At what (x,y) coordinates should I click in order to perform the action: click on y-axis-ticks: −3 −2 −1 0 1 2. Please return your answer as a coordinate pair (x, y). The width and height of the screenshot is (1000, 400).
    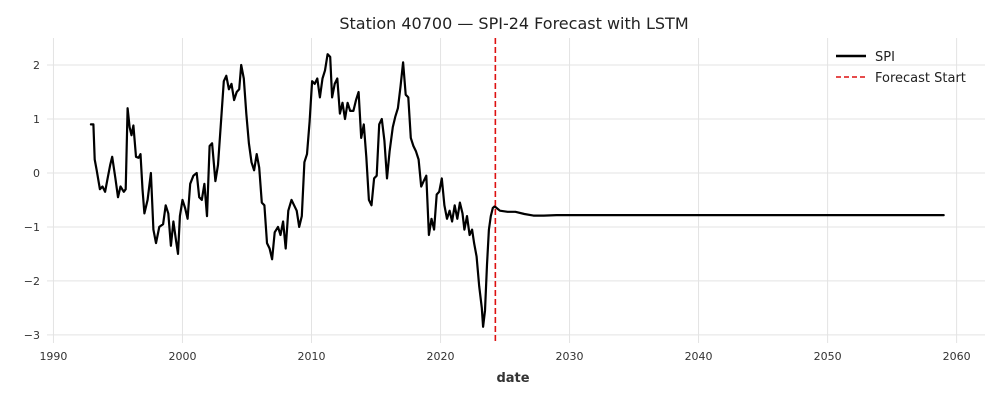
    Looking at the image, I should click on (32, 200).